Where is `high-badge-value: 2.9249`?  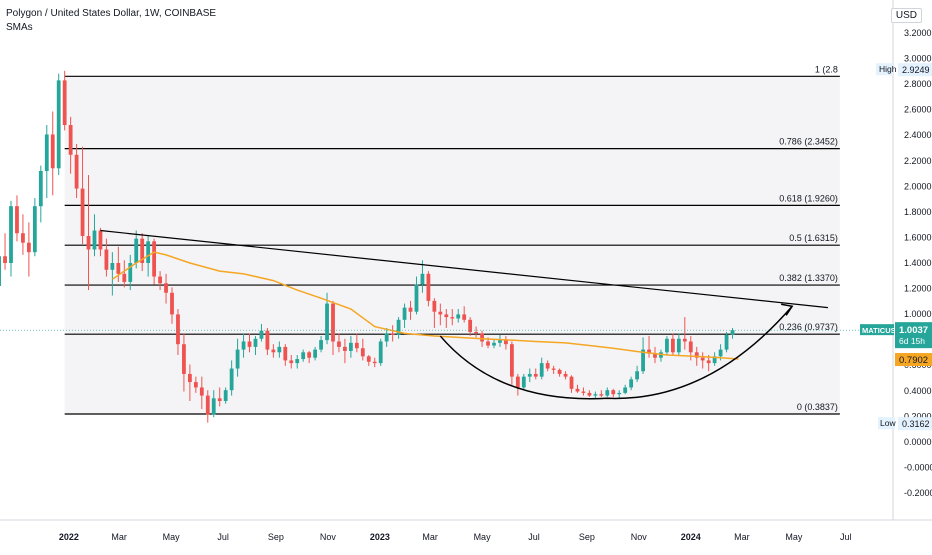
high-badge-value: 2.9249 is located at coordinates (916, 70).